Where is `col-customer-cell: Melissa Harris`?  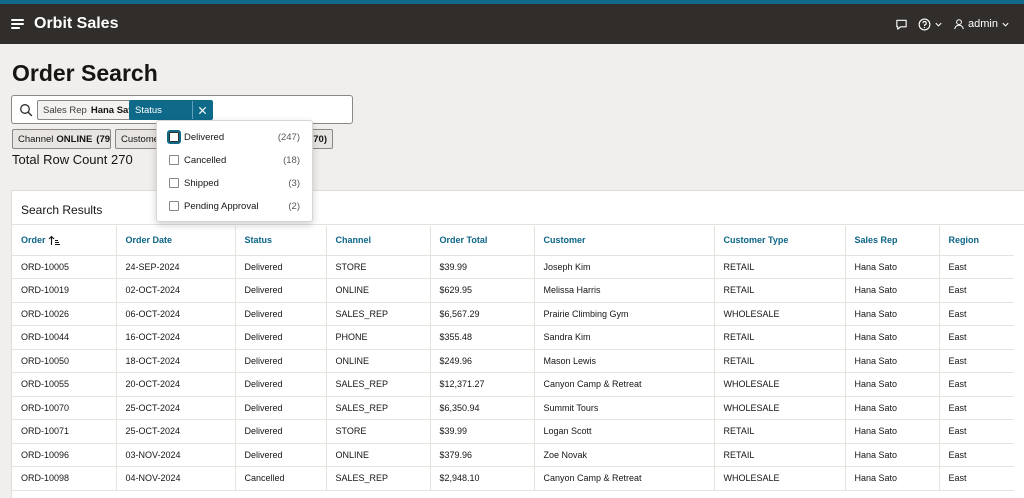
col-customer-cell: Melissa Harris is located at coordinates (624, 290).